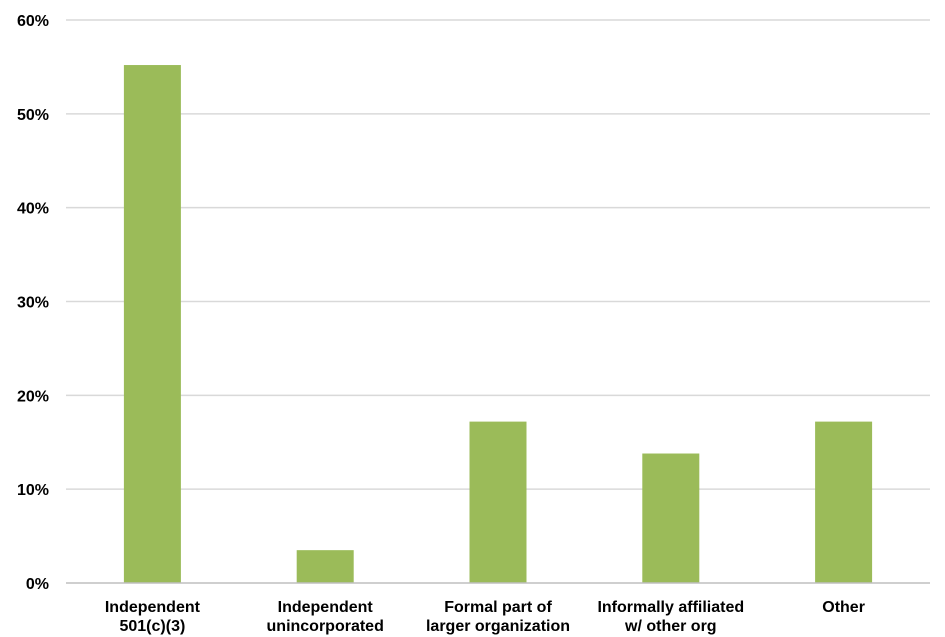  What do you see at coordinates (33, 490) in the screenshot?
I see `y-tick-label: 10%` at bounding box center [33, 490].